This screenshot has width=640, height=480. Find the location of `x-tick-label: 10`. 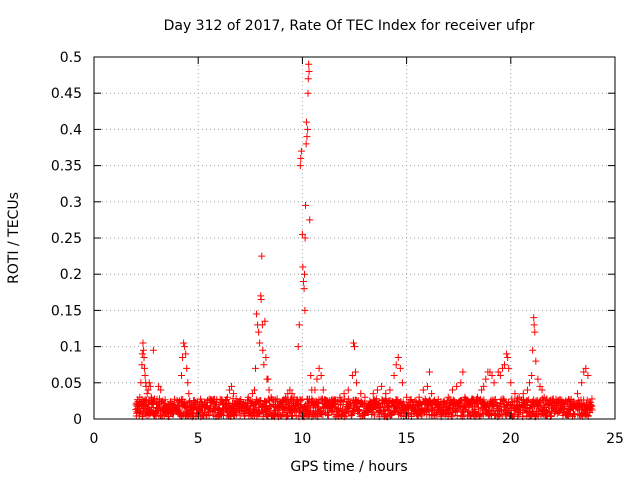

x-tick-label: 10 is located at coordinates (302, 439).